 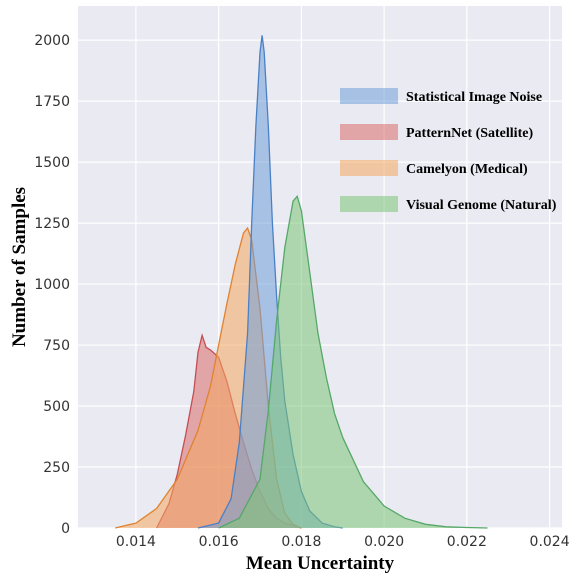 I want to click on legend-label: Statistical Image Noise, so click(x=474, y=97).